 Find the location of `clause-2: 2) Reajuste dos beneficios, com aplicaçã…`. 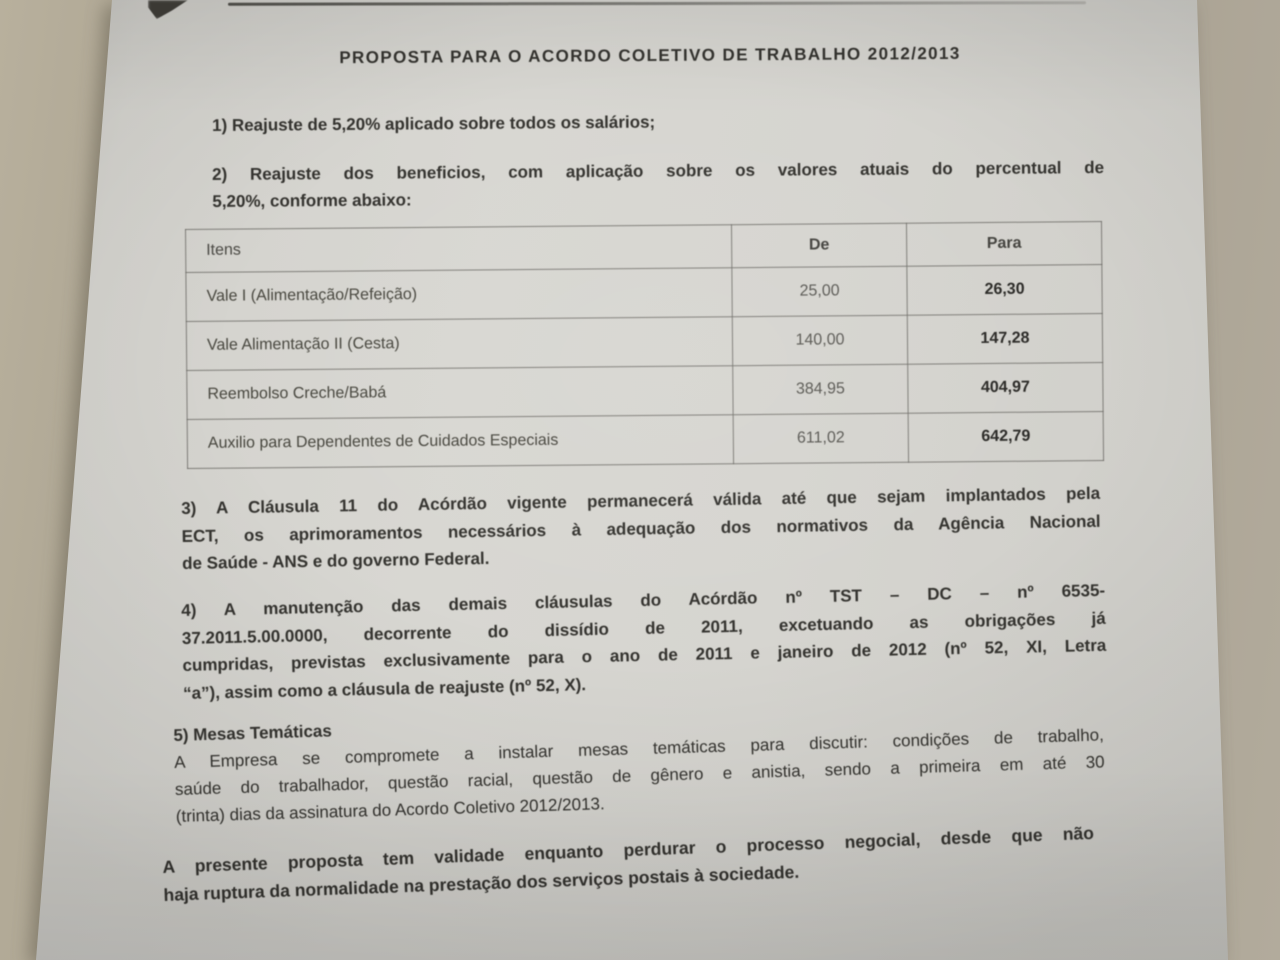

clause-2: 2) Reajuste dos beneficios, com aplicaçã… is located at coordinates (658, 184).